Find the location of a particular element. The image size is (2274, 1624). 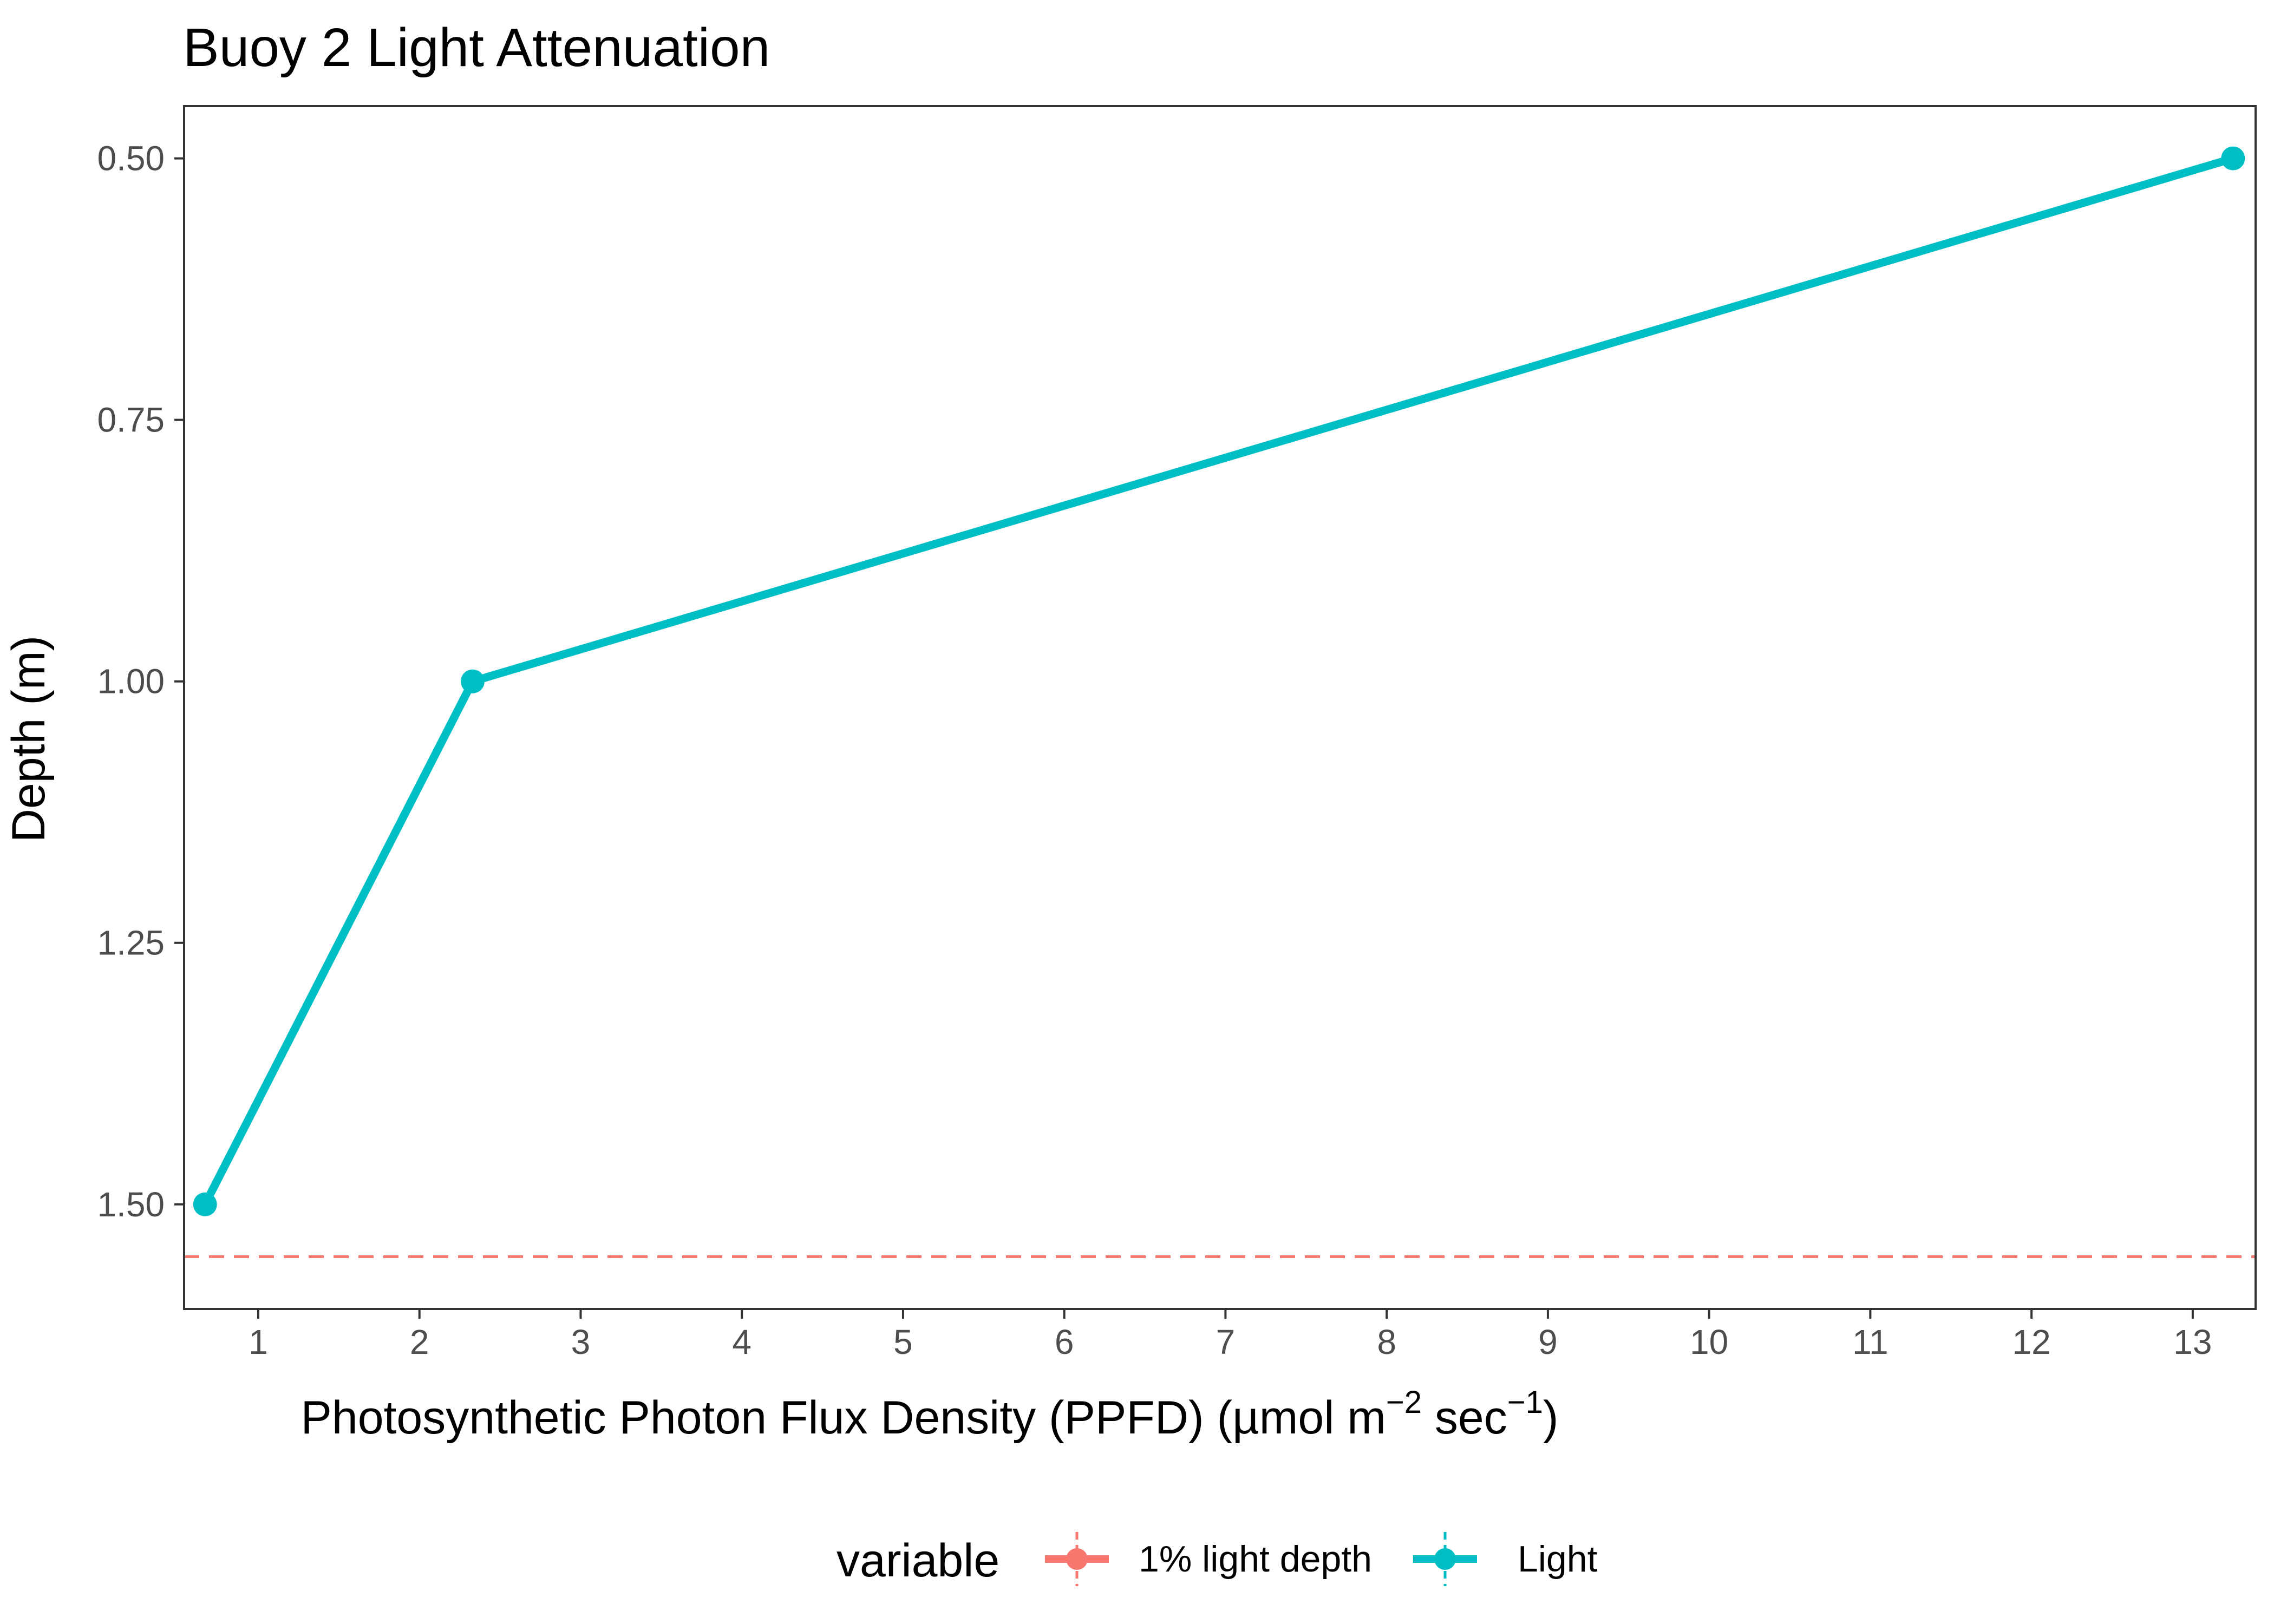

y-axis: 0.50 0.75 1.00 1.25 1.50 is located at coordinates (140, 682).